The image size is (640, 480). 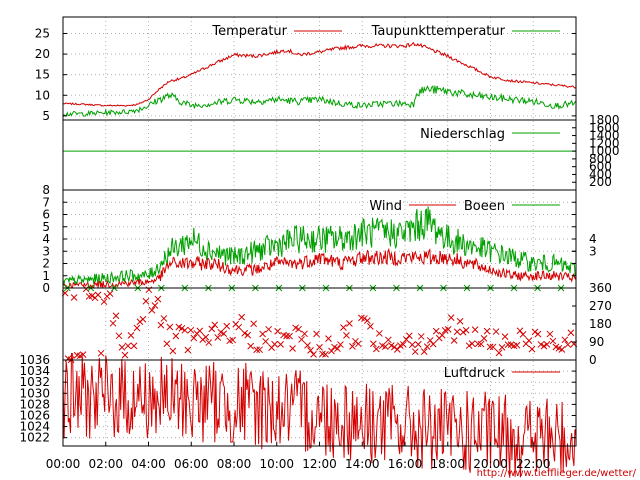 I want to click on wind-direction-rtick-label: 180, so click(x=600, y=324).